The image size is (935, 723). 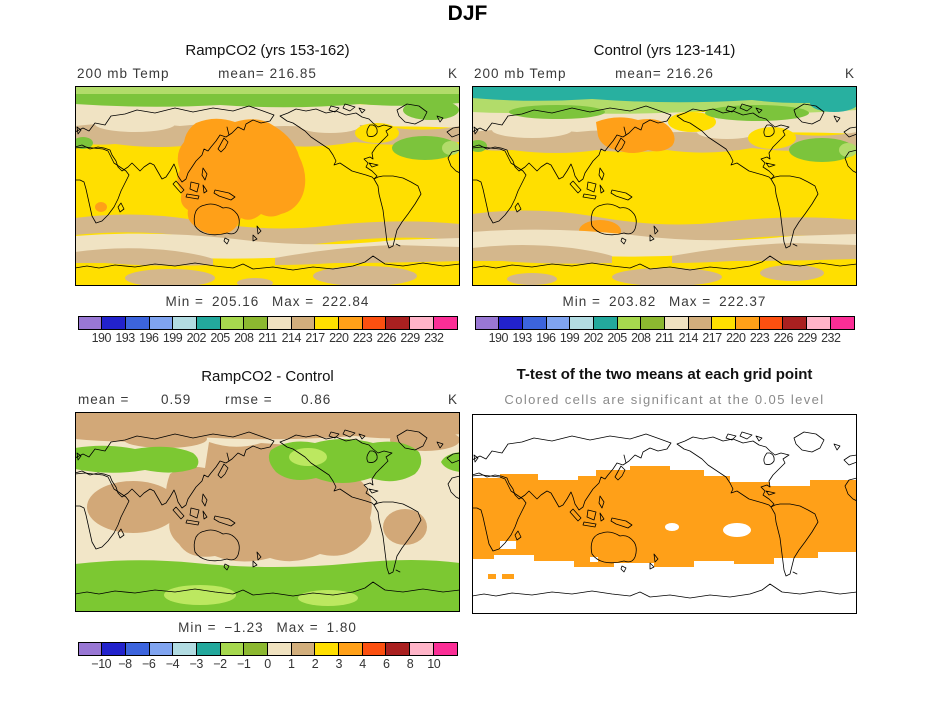 What do you see at coordinates (736, 338) in the screenshot?
I see `colorbar-tick-label: 220` at bounding box center [736, 338].